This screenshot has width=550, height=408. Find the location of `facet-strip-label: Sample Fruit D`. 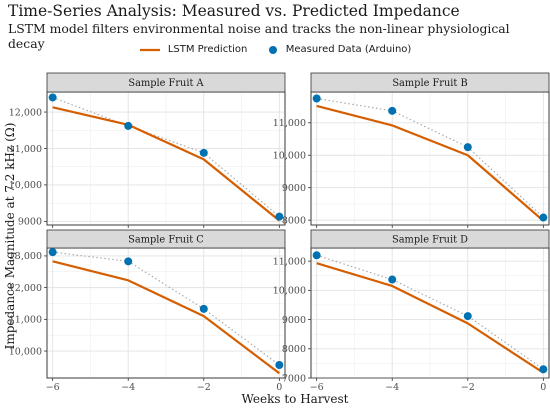

facet-strip-label: Sample Fruit D is located at coordinates (430, 240).